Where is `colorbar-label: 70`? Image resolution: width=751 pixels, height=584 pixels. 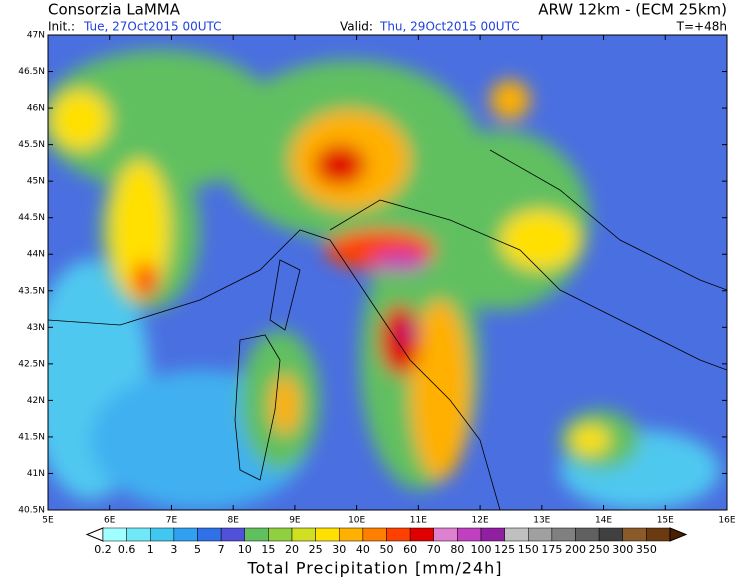
colorbar-label: 70 is located at coordinates (434, 549).